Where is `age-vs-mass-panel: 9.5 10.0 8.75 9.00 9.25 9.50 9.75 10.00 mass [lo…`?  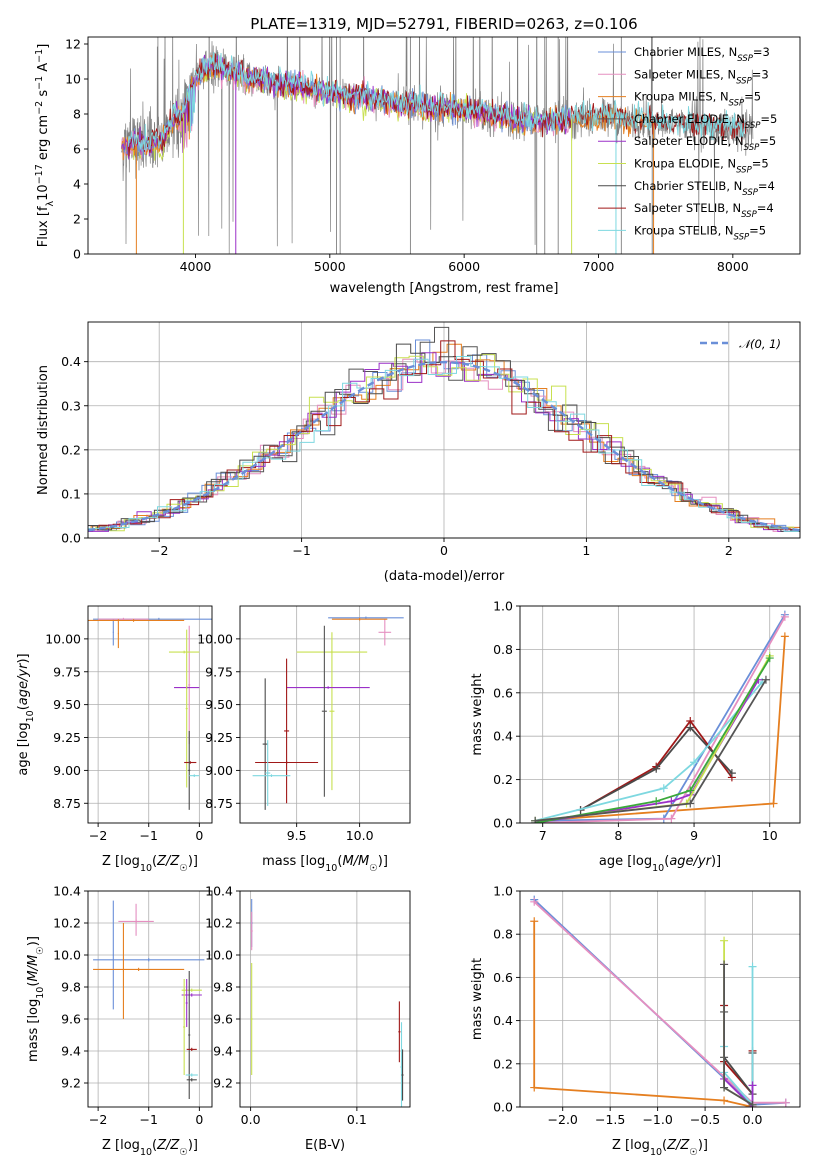
age-vs-mass-panel: 9.5 10.0 8.75 9.00 9.25 9.50 9.75 10.00 mass [lo… is located at coordinates (304, 739).